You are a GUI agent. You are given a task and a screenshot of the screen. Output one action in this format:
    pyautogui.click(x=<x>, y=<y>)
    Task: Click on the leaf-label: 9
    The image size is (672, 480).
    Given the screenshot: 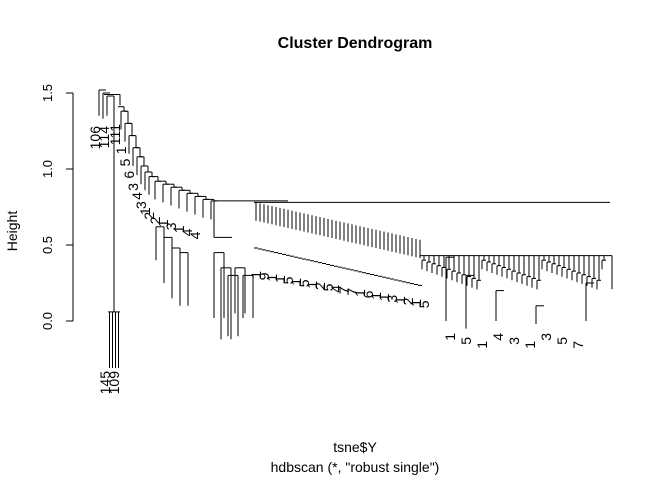 What is the action you would take?
    pyautogui.click(x=264, y=276)
    